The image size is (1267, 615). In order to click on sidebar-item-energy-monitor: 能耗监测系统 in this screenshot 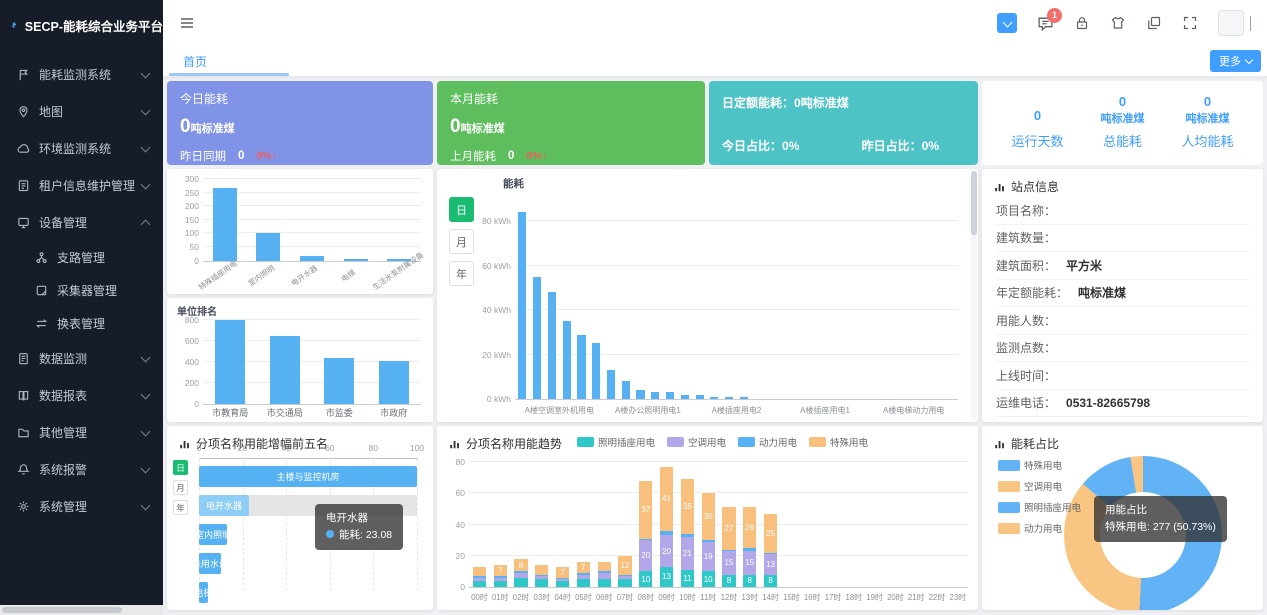, I will do `click(81, 74)`.